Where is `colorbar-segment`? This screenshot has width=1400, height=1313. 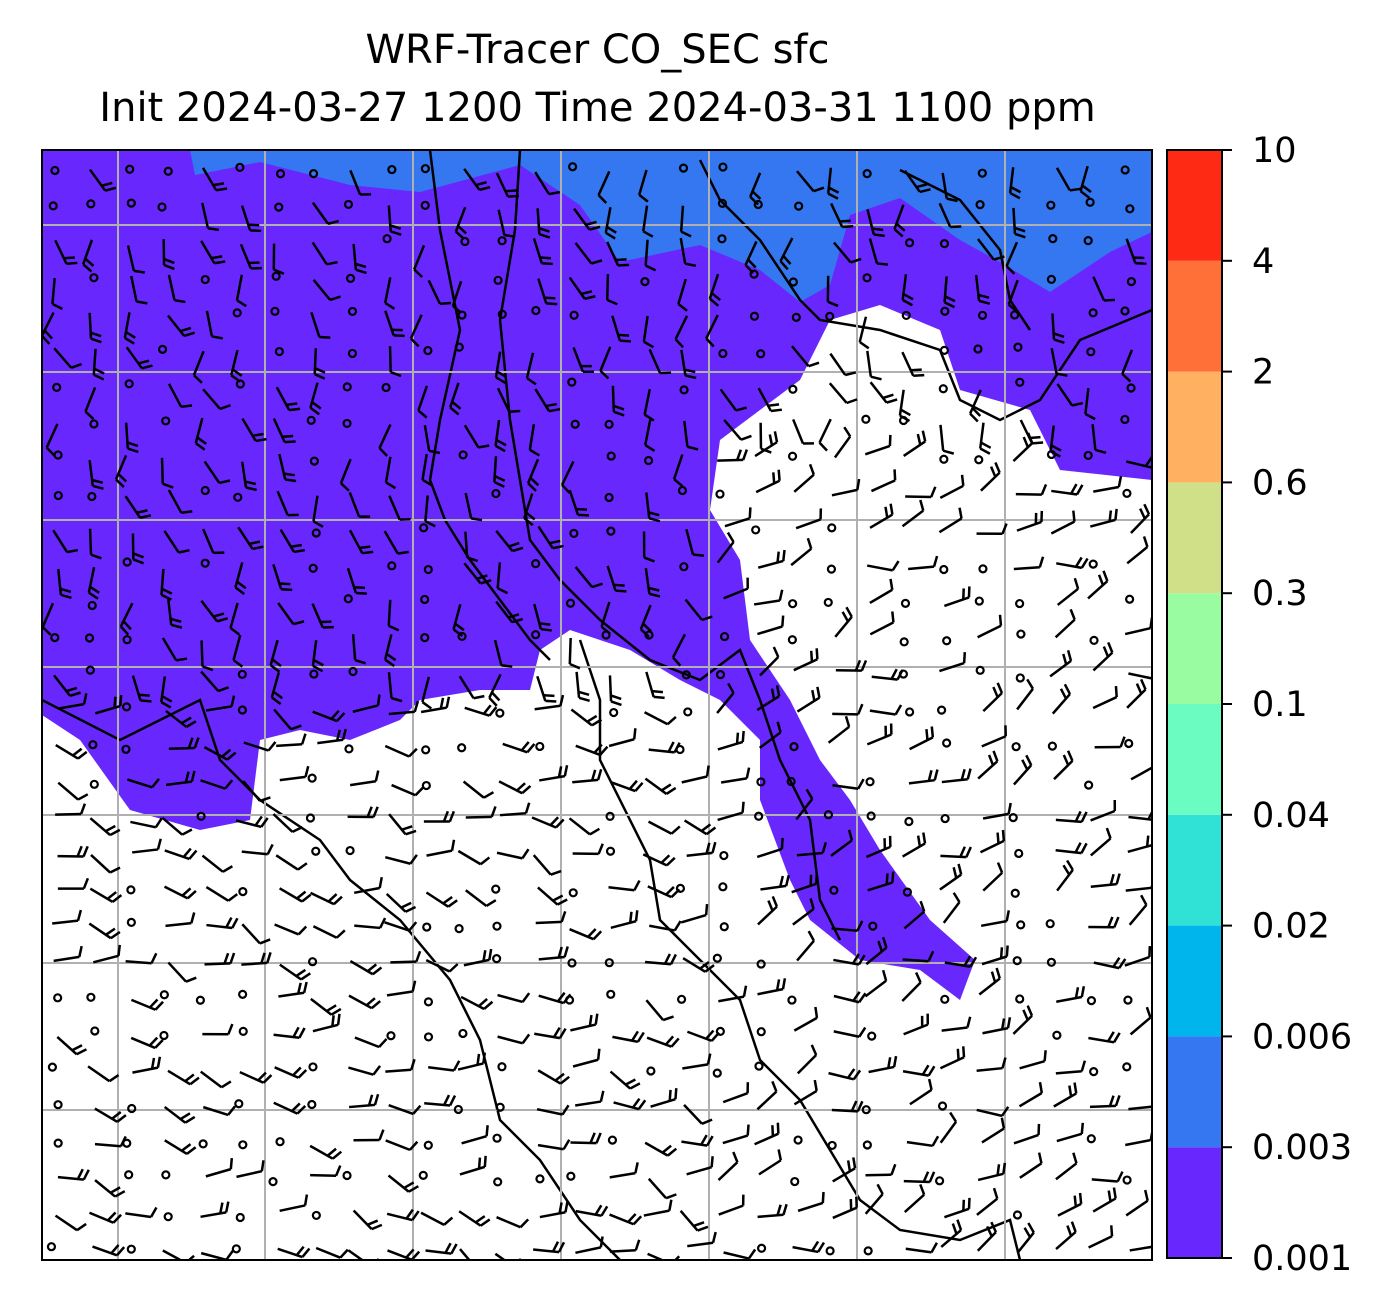 colorbar-segment is located at coordinates (1194, 870).